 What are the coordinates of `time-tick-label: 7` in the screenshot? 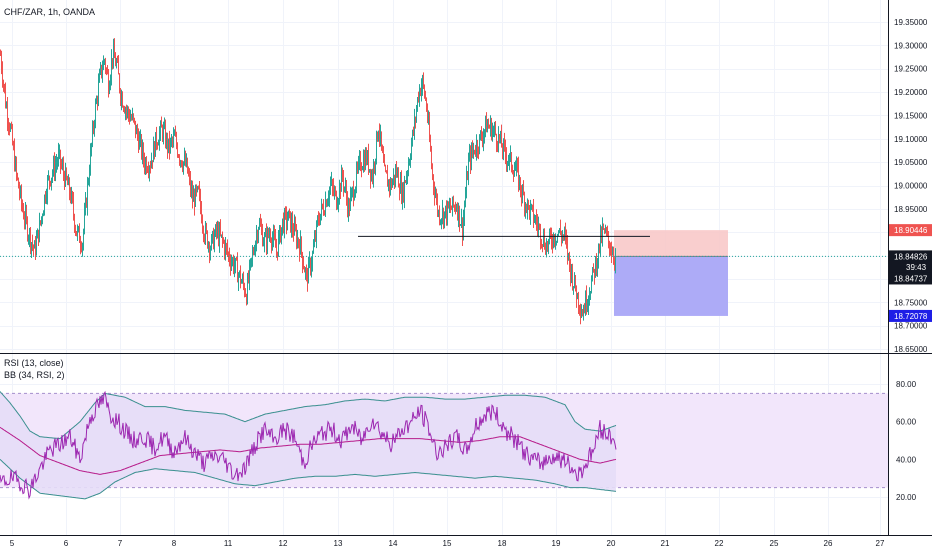 It's located at (120, 543).